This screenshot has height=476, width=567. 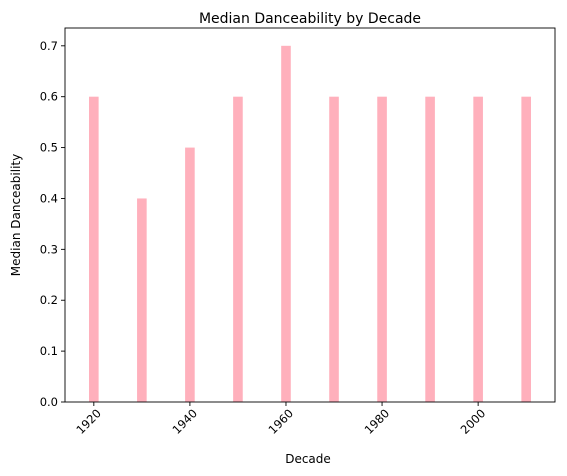 What do you see at coordinates (238, 249) in the screenshot?
I see `bar-1950` at bounding box center [238, 249].